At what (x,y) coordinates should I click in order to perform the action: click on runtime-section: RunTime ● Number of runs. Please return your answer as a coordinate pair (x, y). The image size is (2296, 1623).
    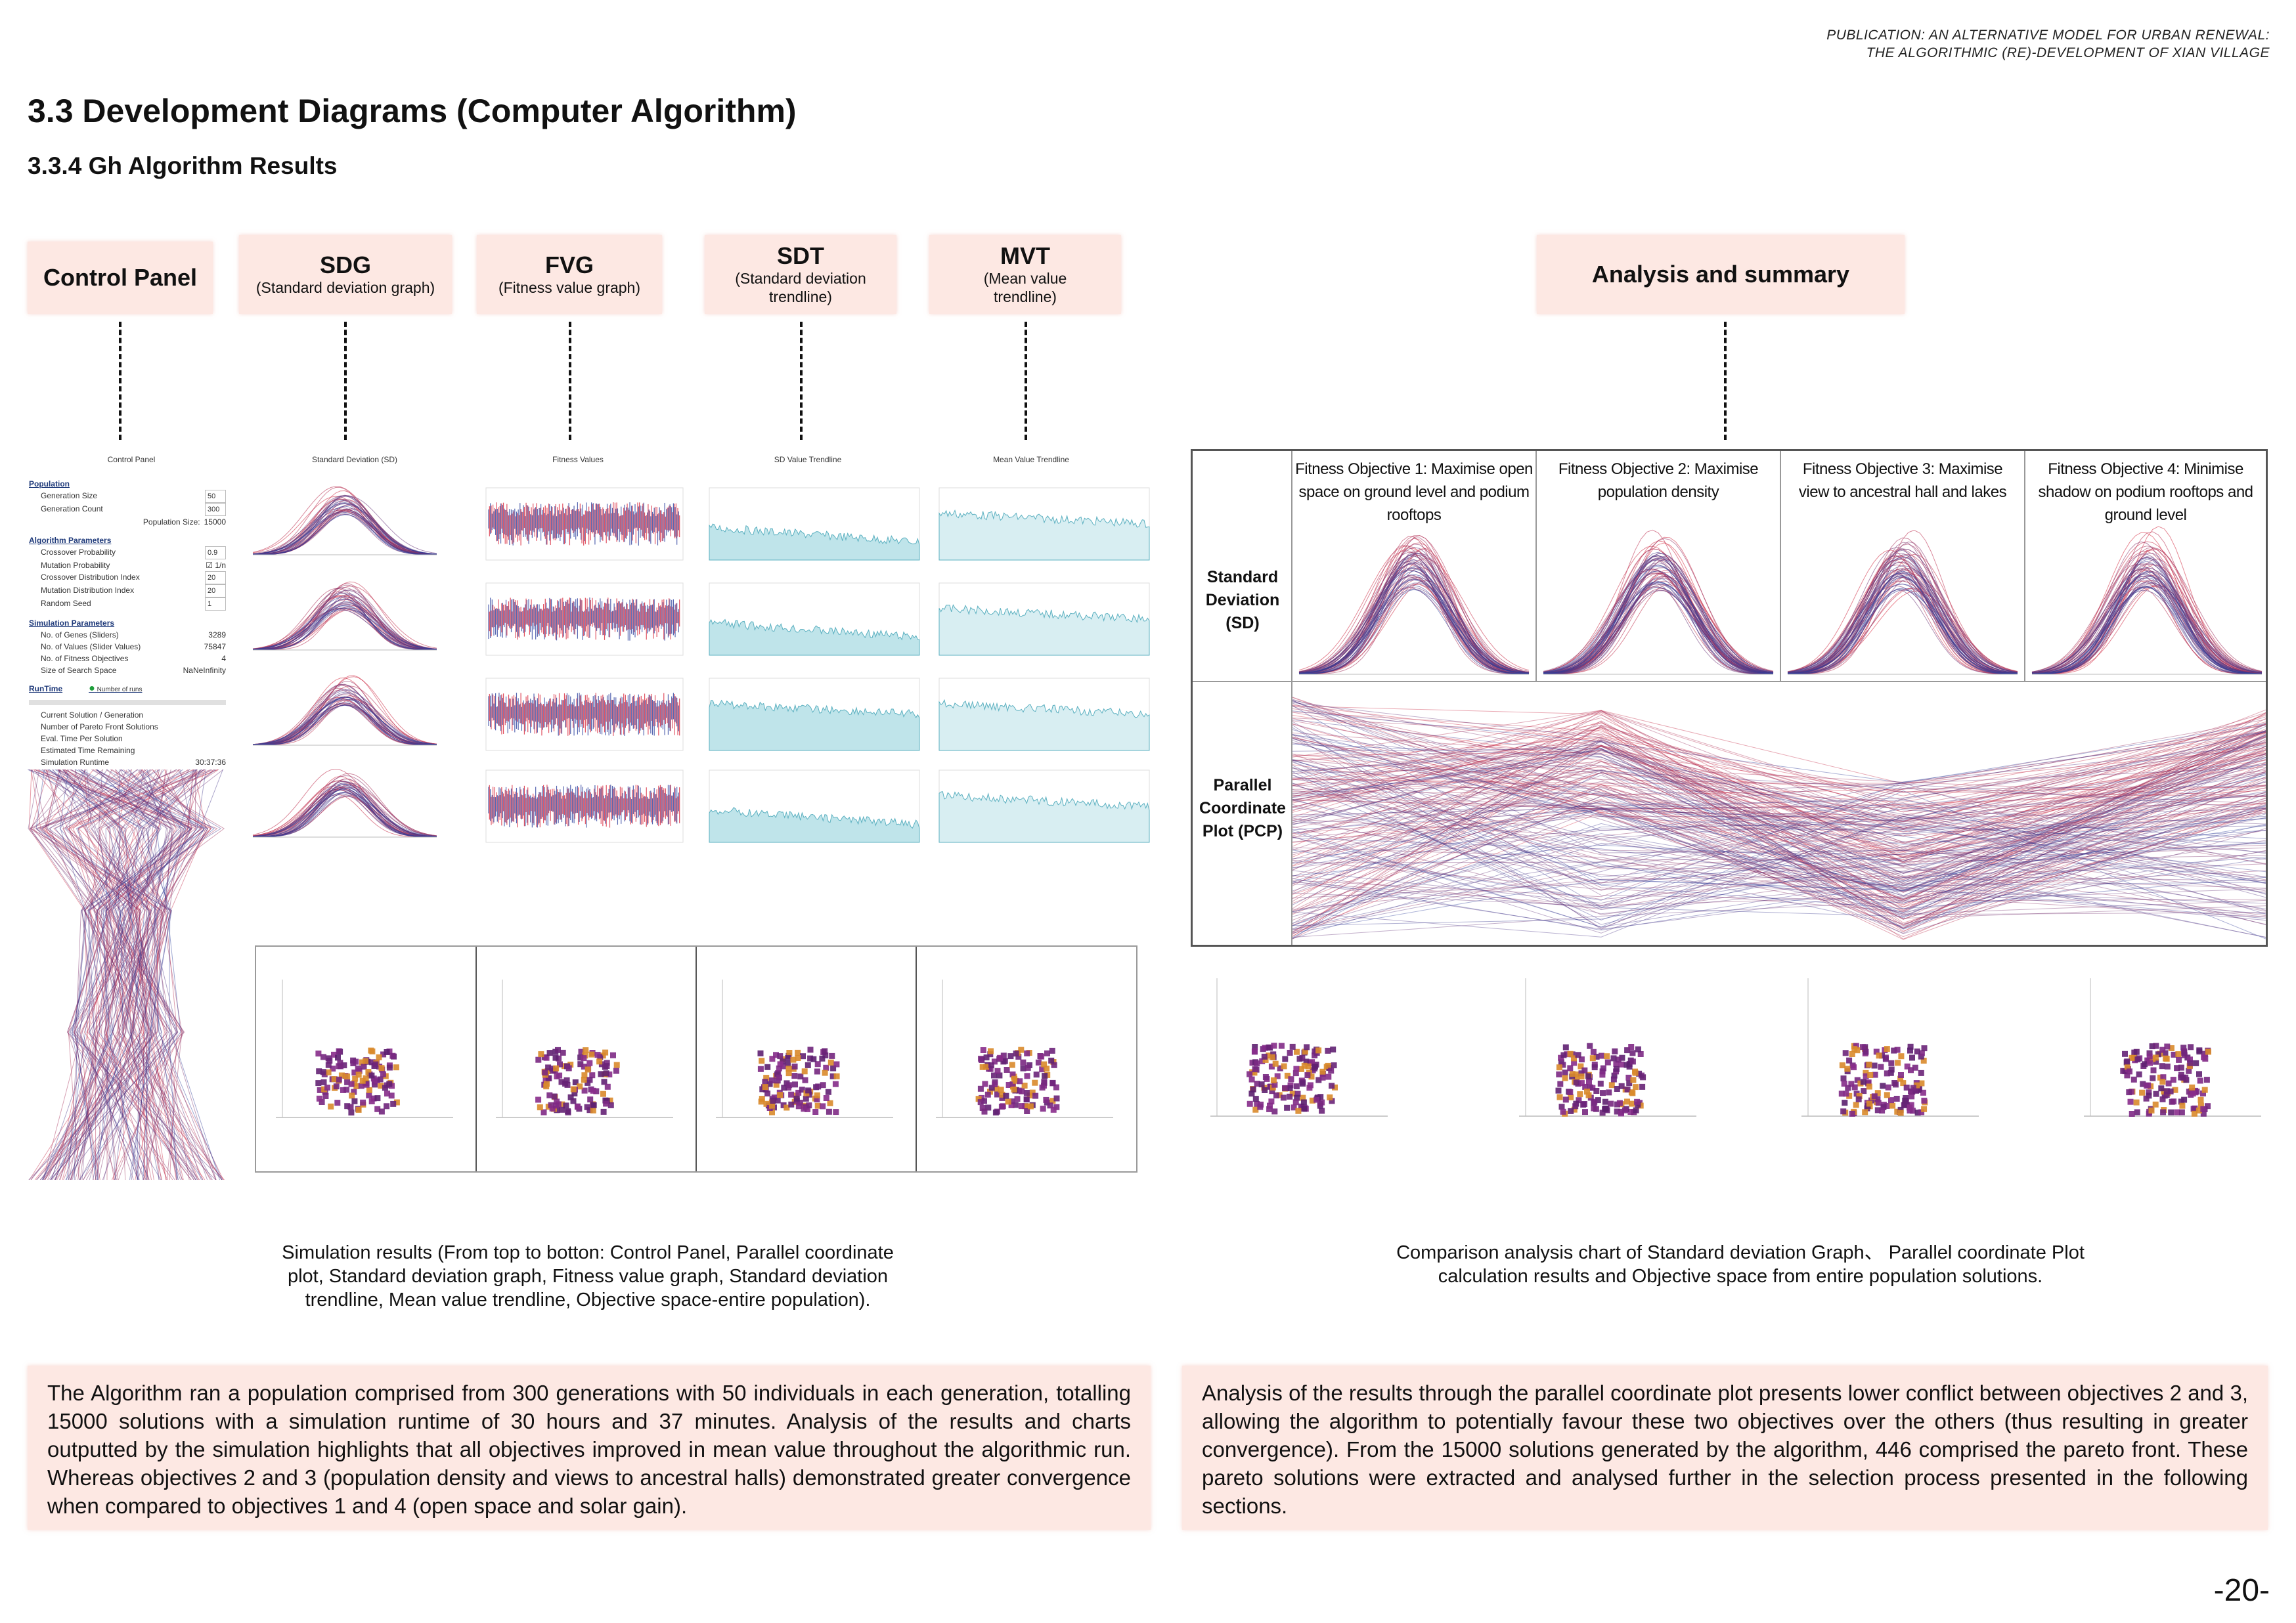
    Looking at the image, I should click on (127, 689).